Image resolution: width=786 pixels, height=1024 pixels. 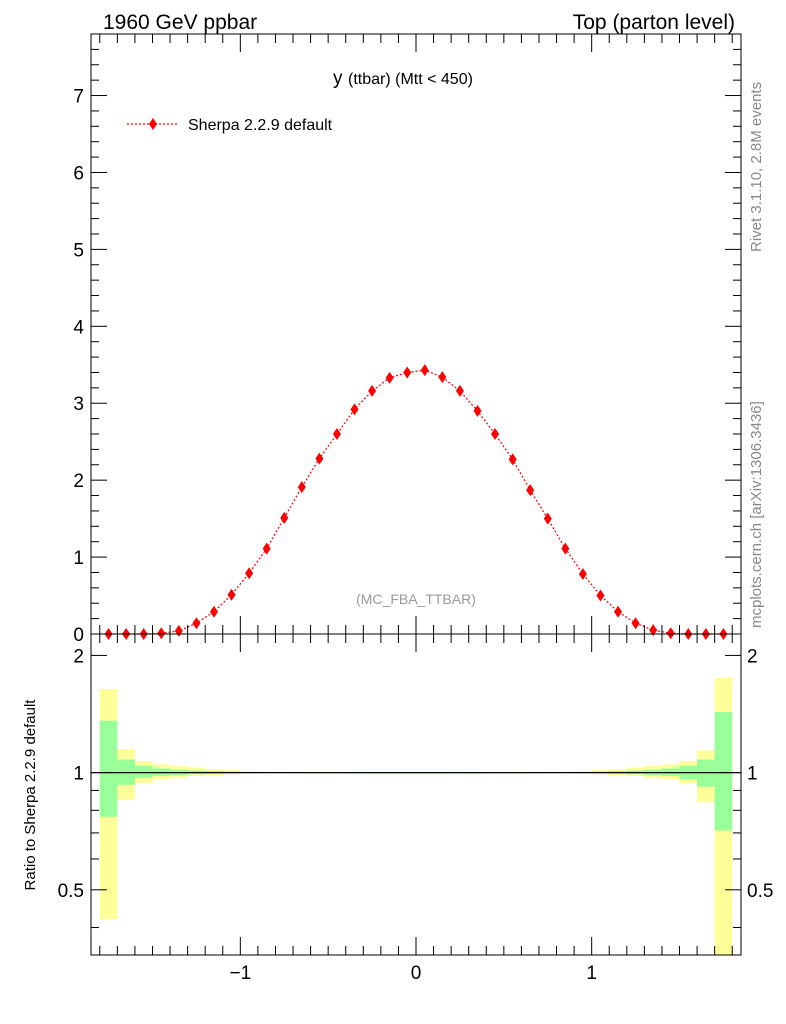 I want to click on ratio-ylabel: Ratio to Sherpa 2.2.9 default, so click(x=30, y=795).